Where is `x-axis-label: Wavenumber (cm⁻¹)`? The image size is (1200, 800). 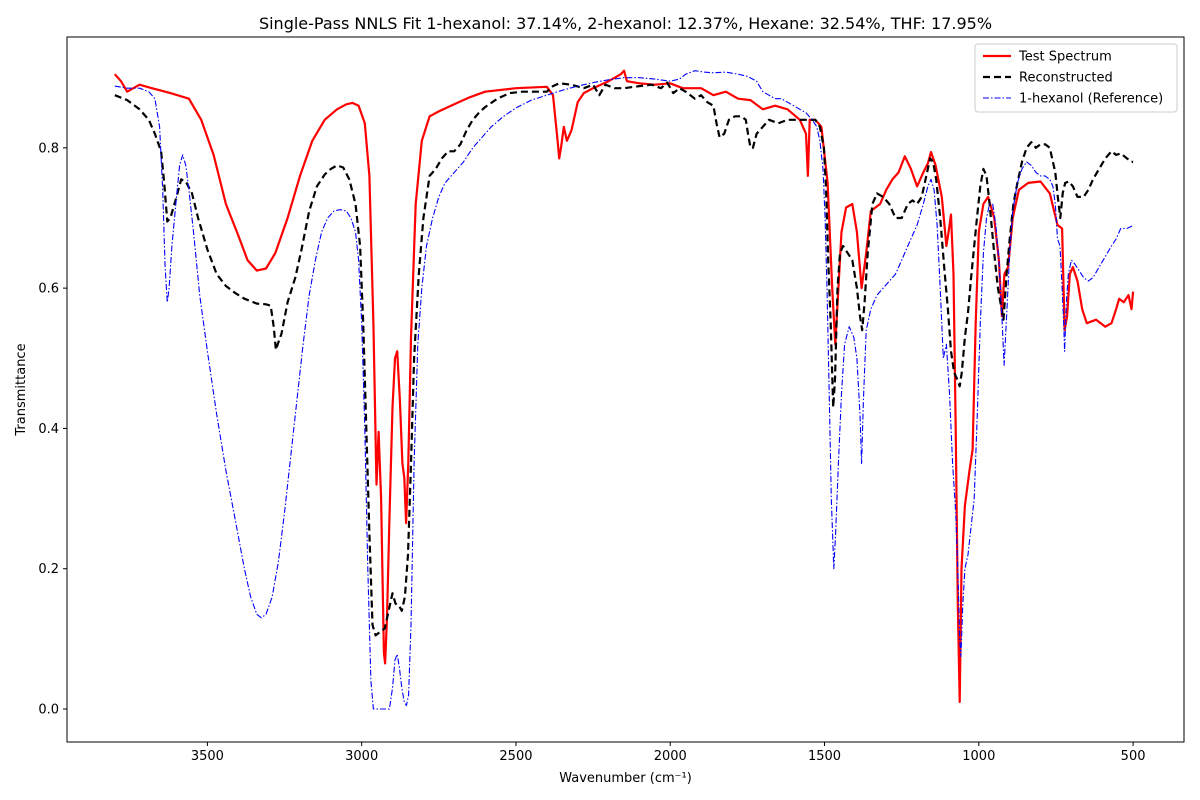
x-axis-label: Wavenumber (cm⁻¹) is located at coordinates (625, 778).